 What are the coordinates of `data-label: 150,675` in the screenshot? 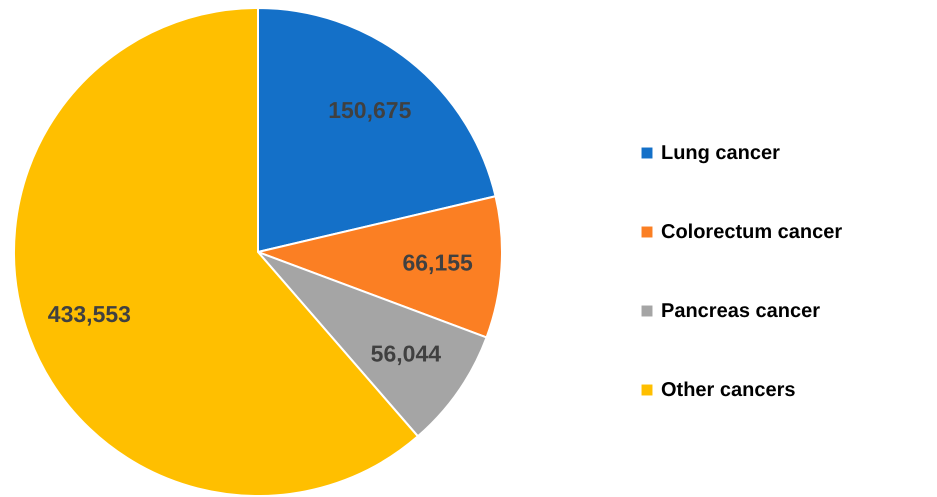 It's located at (370, 109).